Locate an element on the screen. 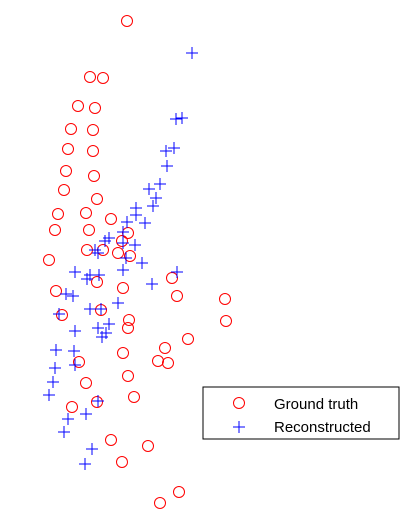  legend: Ground truth Reconstructed is located at coordinates (301, 413).